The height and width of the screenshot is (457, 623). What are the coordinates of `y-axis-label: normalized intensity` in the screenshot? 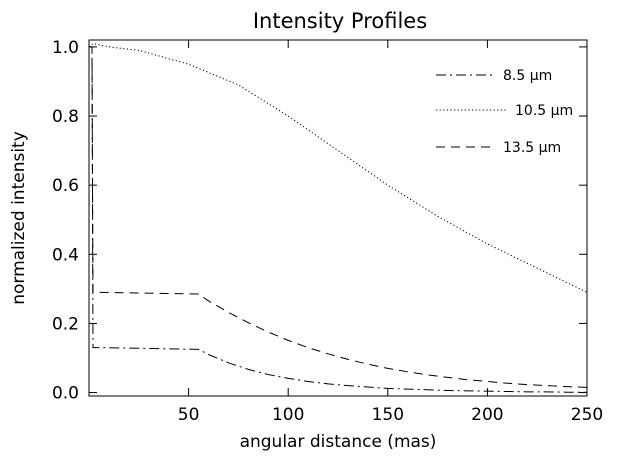 It's located at (19, 218).